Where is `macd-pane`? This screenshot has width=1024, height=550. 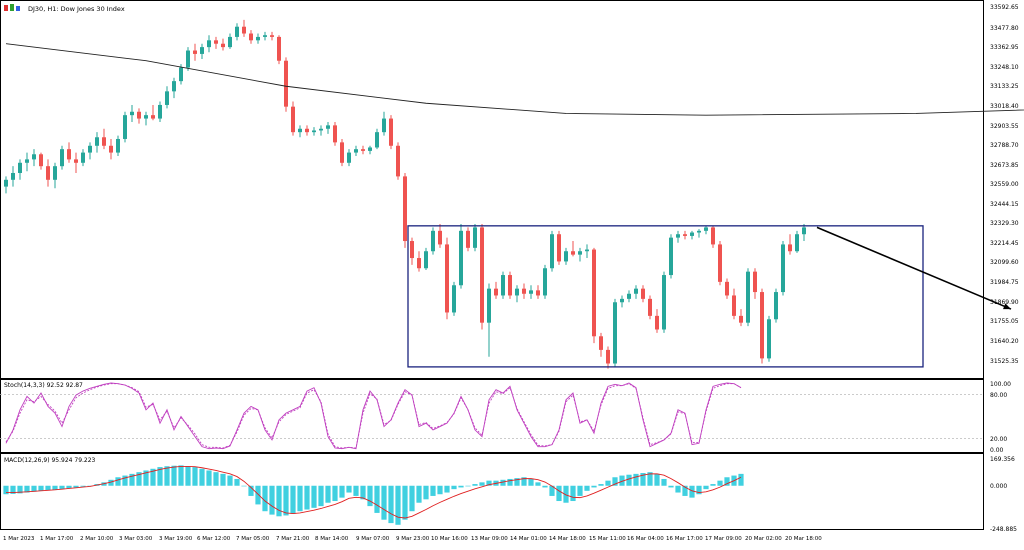
macd-pane is located at coordinates (492, 491).